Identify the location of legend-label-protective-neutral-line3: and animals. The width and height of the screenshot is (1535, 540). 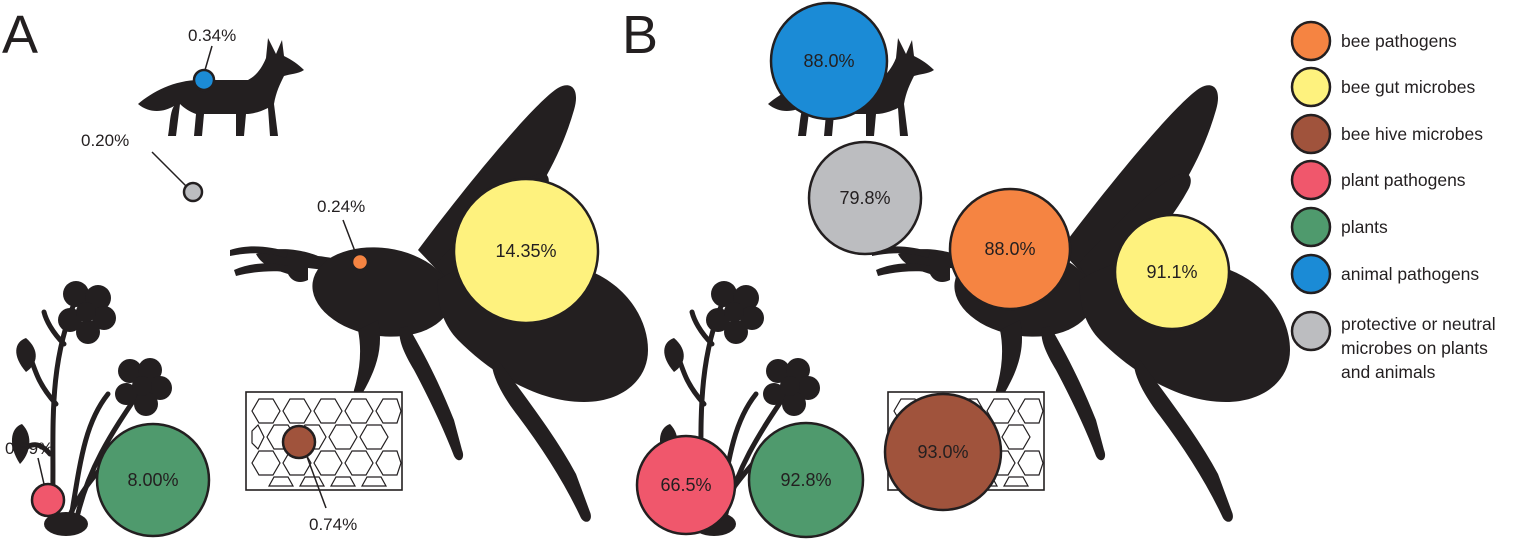
(1388, 372).